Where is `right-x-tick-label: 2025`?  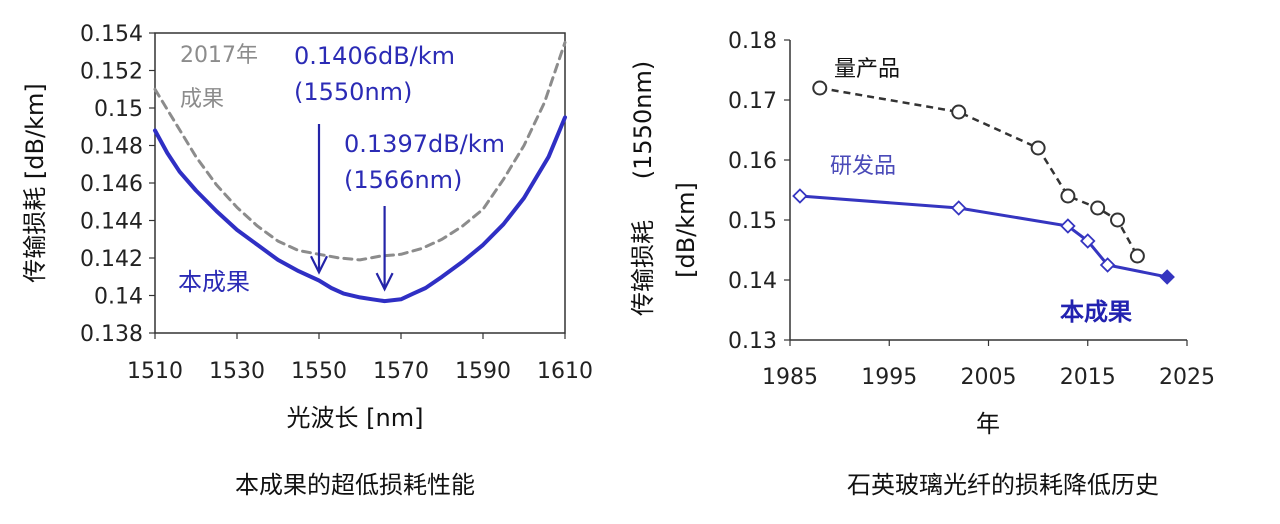 right-x-tick-label: 2025 is located at coordinates (1187, 377).